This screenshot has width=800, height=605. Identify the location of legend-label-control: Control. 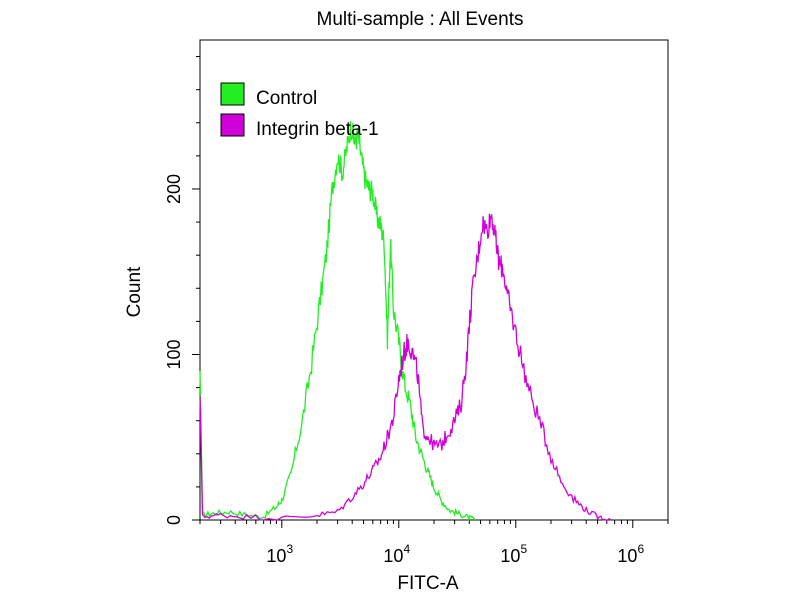
(286, 98).